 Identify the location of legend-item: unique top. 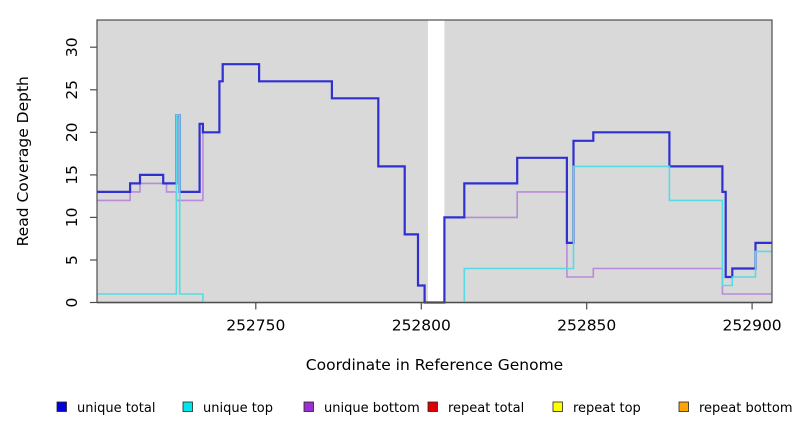
(227, 408).